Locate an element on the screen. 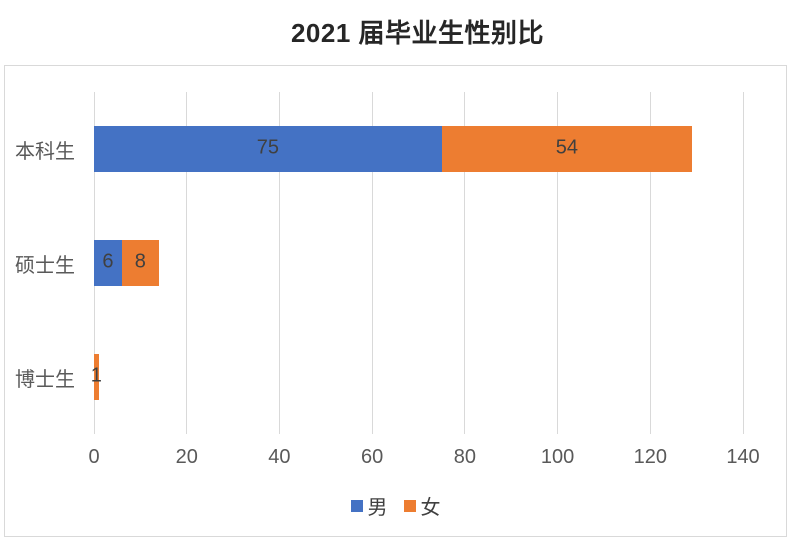 This screenshot has width=792, height=544. x-tick-label: 20 is located at coordinates (186, 457).